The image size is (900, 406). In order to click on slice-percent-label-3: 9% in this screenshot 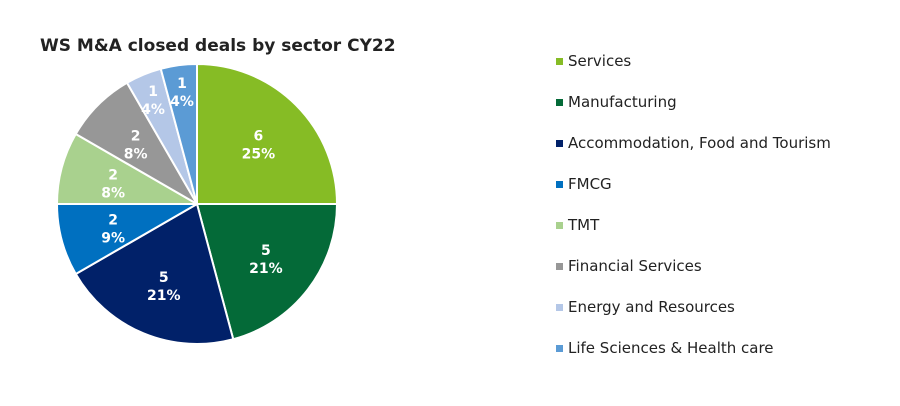, I will do `click(113, 238)`.